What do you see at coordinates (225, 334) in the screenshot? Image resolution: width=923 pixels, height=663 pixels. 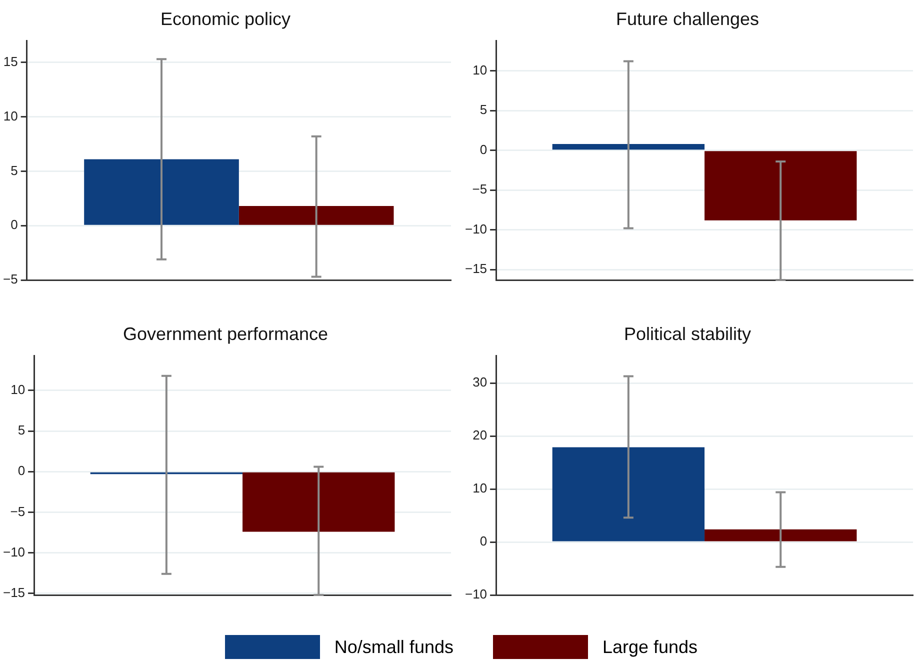 I see `chart-title: Government performance` at bounding box center [225, 334].